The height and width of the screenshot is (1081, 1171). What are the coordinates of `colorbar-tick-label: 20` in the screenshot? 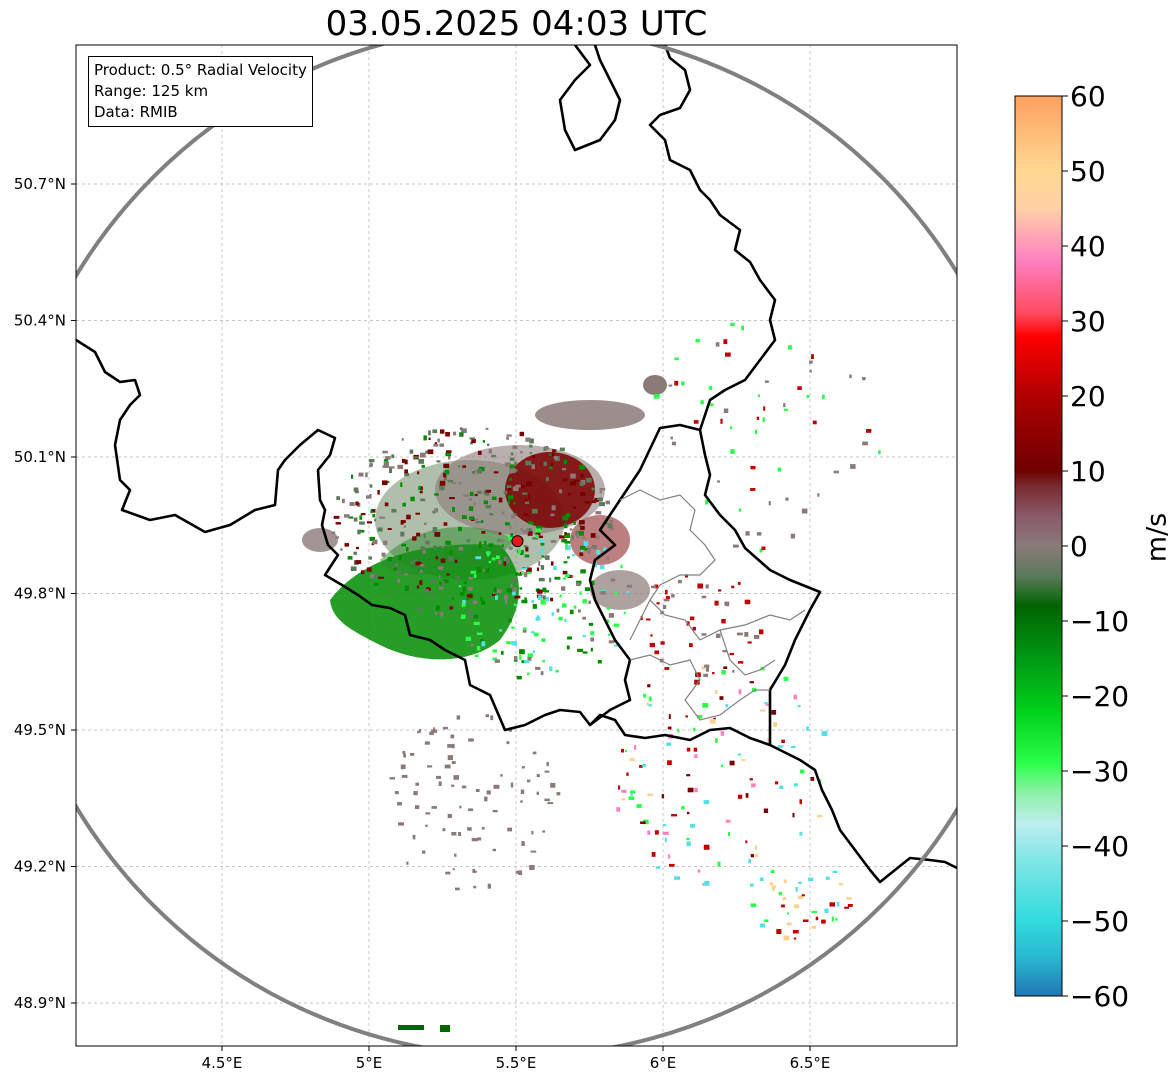 It's located at (1088, 396).